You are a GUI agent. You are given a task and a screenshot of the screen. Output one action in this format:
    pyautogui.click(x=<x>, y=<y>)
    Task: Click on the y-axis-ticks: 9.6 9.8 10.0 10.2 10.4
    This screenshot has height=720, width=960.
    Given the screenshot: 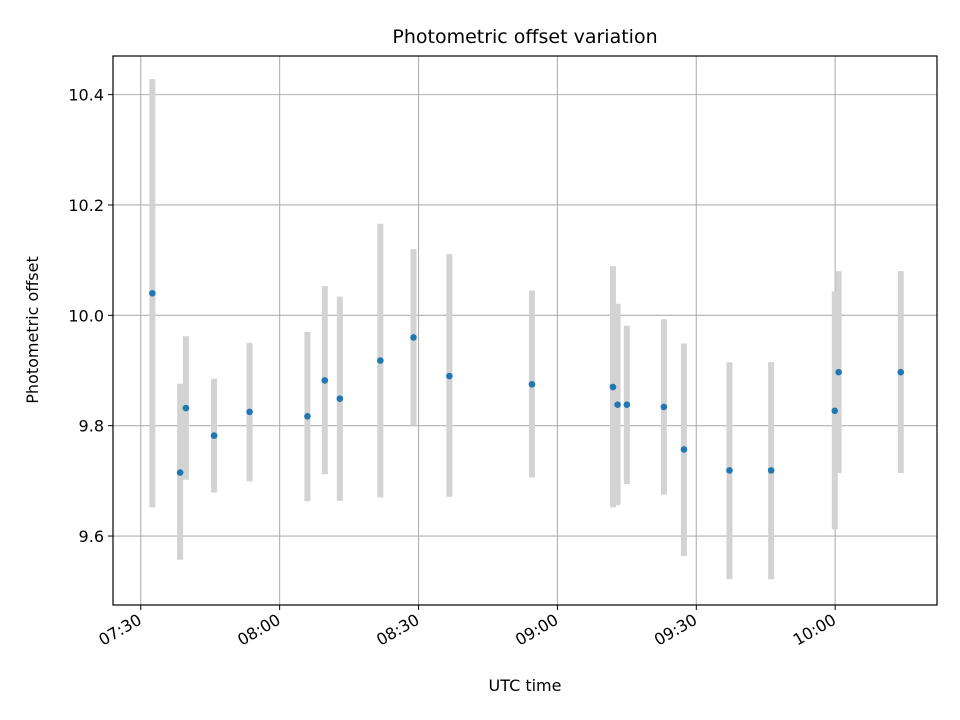 What is the action you would take?
    pyautogui.click(x=90, y=316)
    